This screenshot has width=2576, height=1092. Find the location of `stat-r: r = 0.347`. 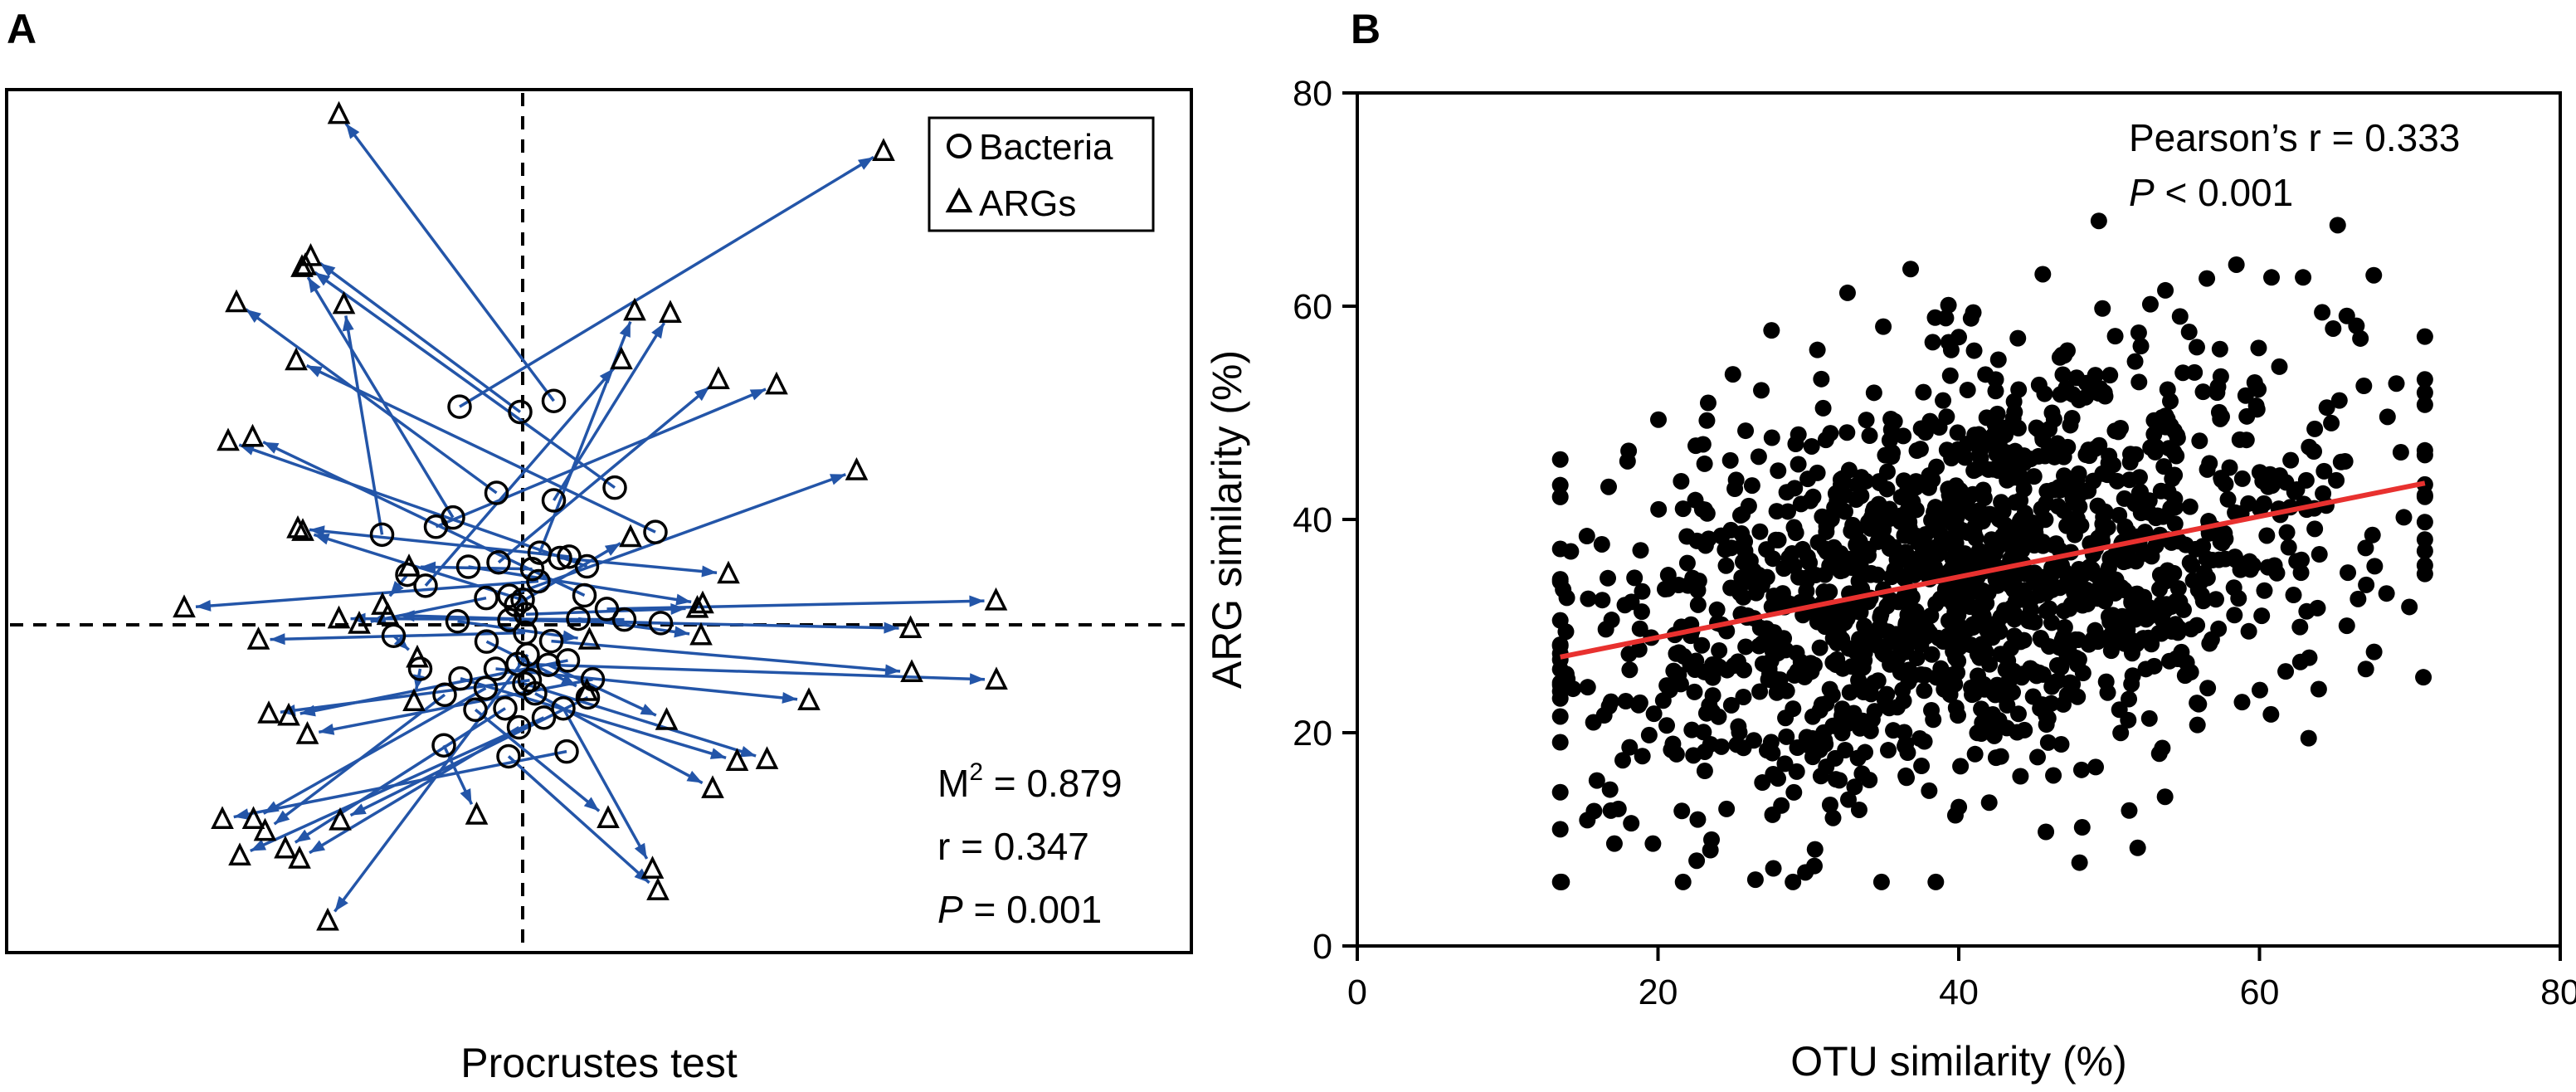

stat-r: r = 0.347 is located at coordinates (1013, 846).